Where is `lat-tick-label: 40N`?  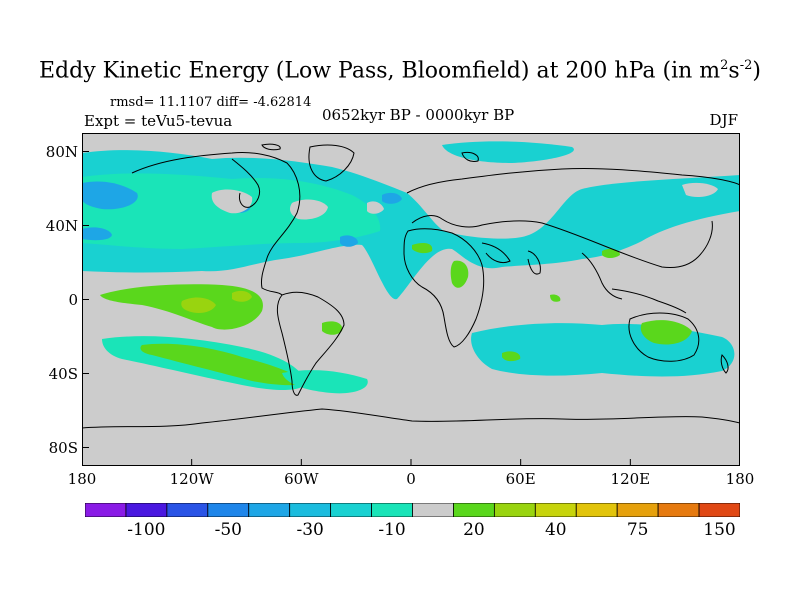 lat-tick-label: 40N is located at coordinates (61, 225).